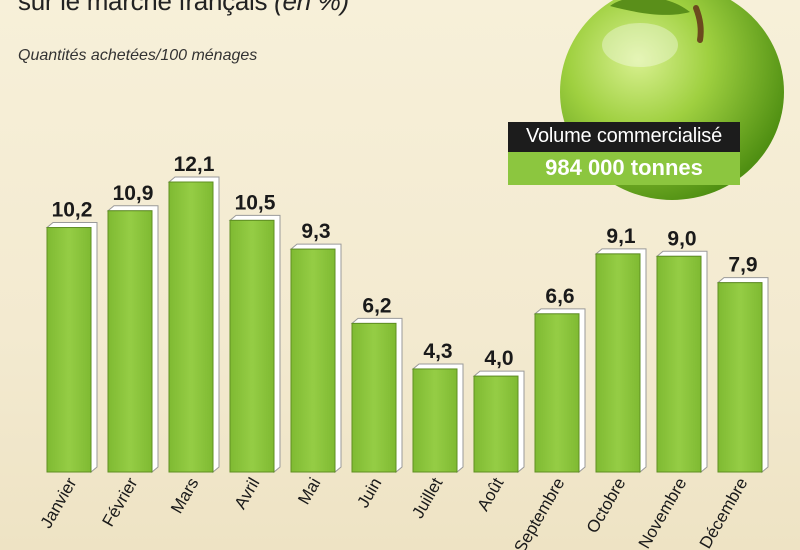 Image resolution: width=800 pixels, height=550 pixels. What do you see at coordinates (437, 351) in the screenshot?
I see `value-label: 4,3` at bounding box center [437, 351].